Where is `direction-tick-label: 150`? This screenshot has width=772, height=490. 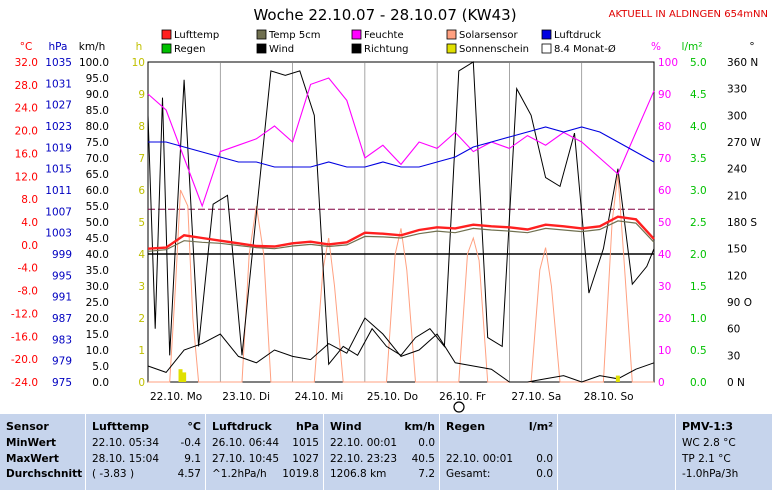
direction-tick-label: 150 is located at coordinates (737, 250).